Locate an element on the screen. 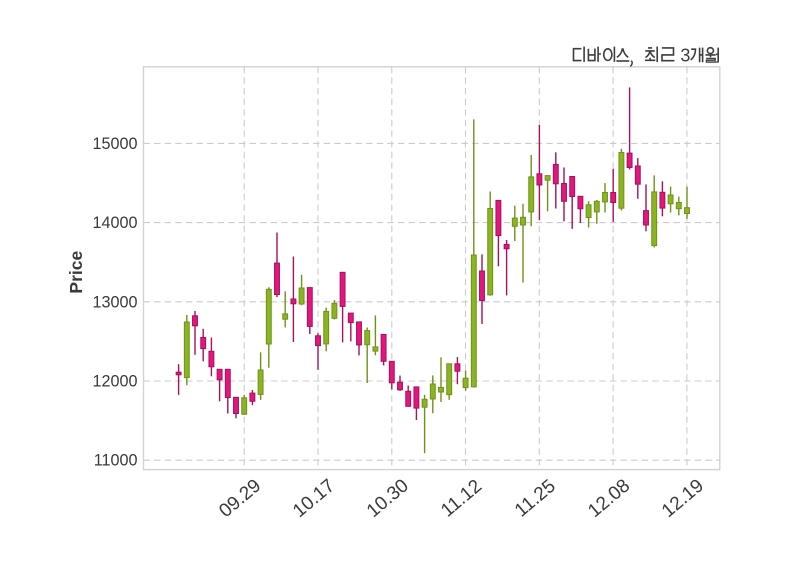 The image size is (800, 580). svg-text: 3 is located at coordinates (685, 56).